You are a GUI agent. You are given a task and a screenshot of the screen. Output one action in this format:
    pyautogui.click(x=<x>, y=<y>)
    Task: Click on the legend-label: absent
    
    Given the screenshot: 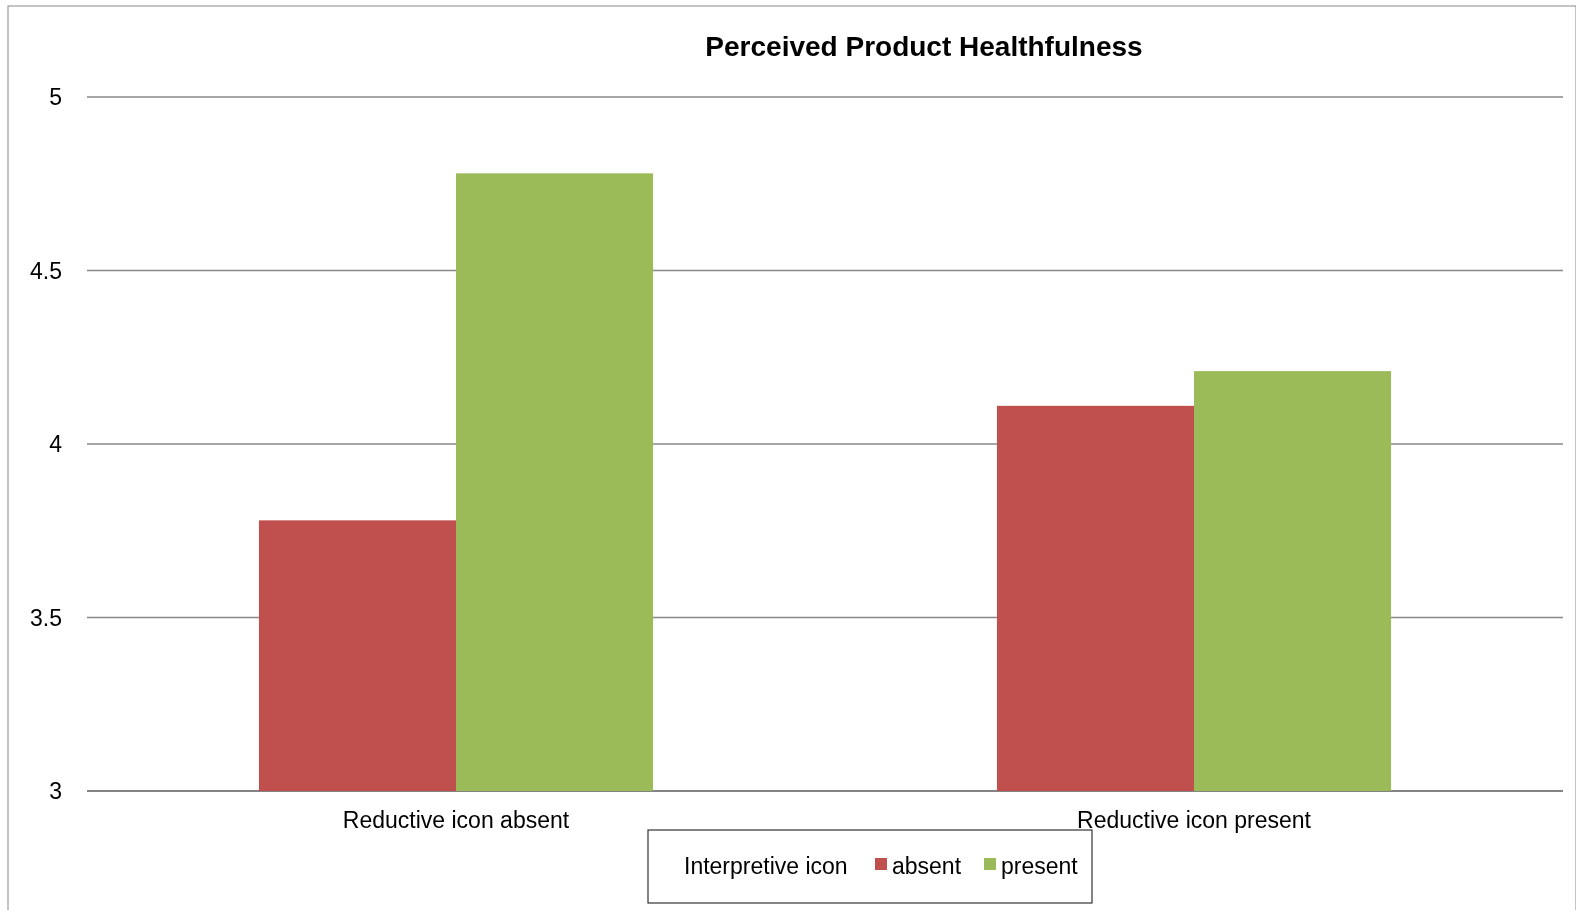 What is the action you would take?
    pyautogui.click(x=927, y=866)
    